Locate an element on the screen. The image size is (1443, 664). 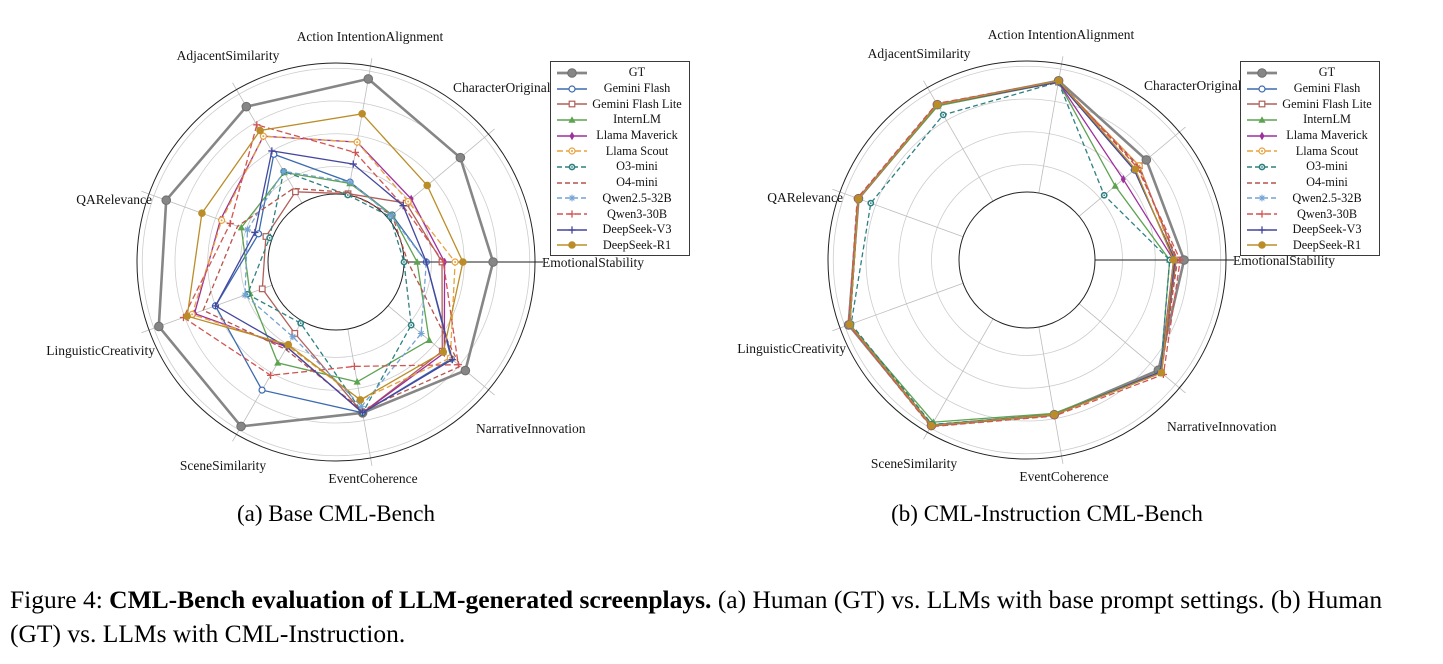
legend-entry: Gemini Flash Lite is located at coordinates (620, 104).